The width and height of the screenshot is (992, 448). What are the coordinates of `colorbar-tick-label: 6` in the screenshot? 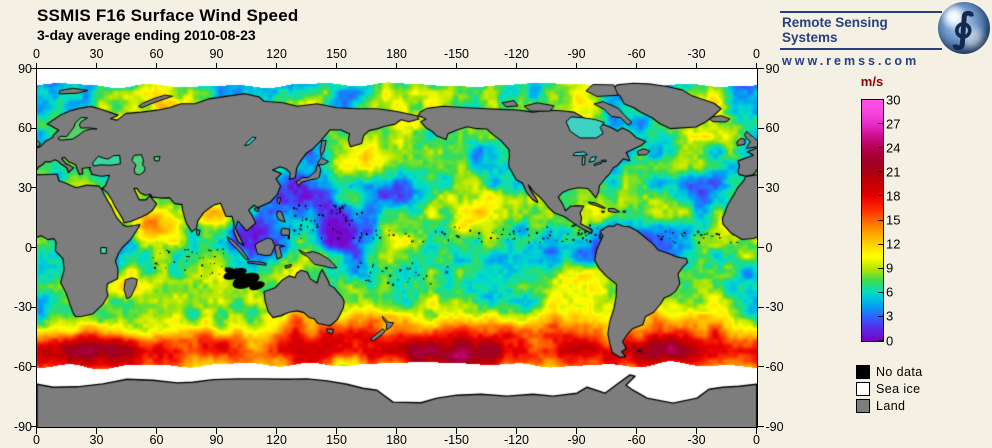 It's located at (890, 292).